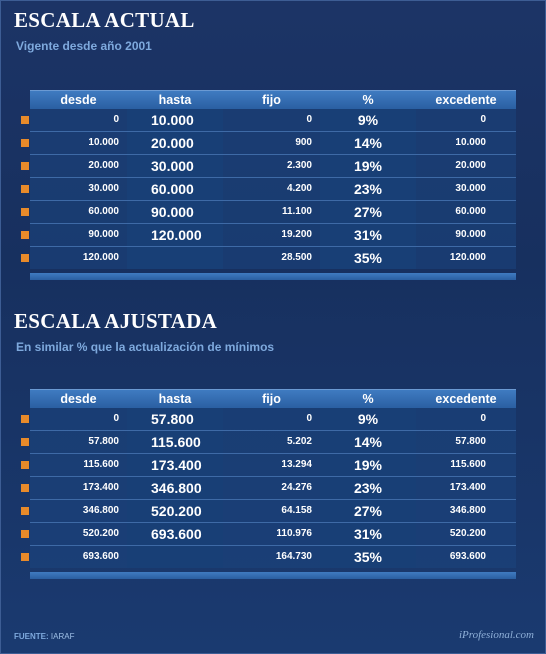 The width and height of the screenshot is (546, 654). What do you see at coordinates (296, 487) in the screenshot?
I see `cell-fijo: 24.276` at bounding box center [296, 487].